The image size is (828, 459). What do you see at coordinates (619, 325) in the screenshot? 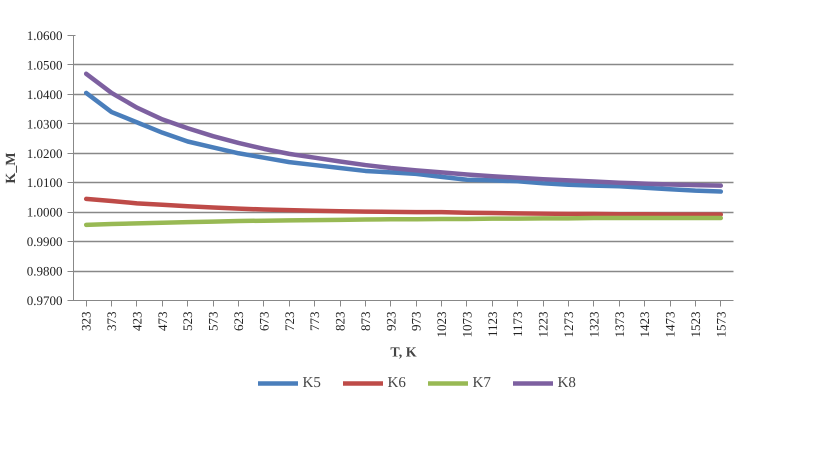
I see `x-tick-label: 1373` at bounding box center [619, 325].